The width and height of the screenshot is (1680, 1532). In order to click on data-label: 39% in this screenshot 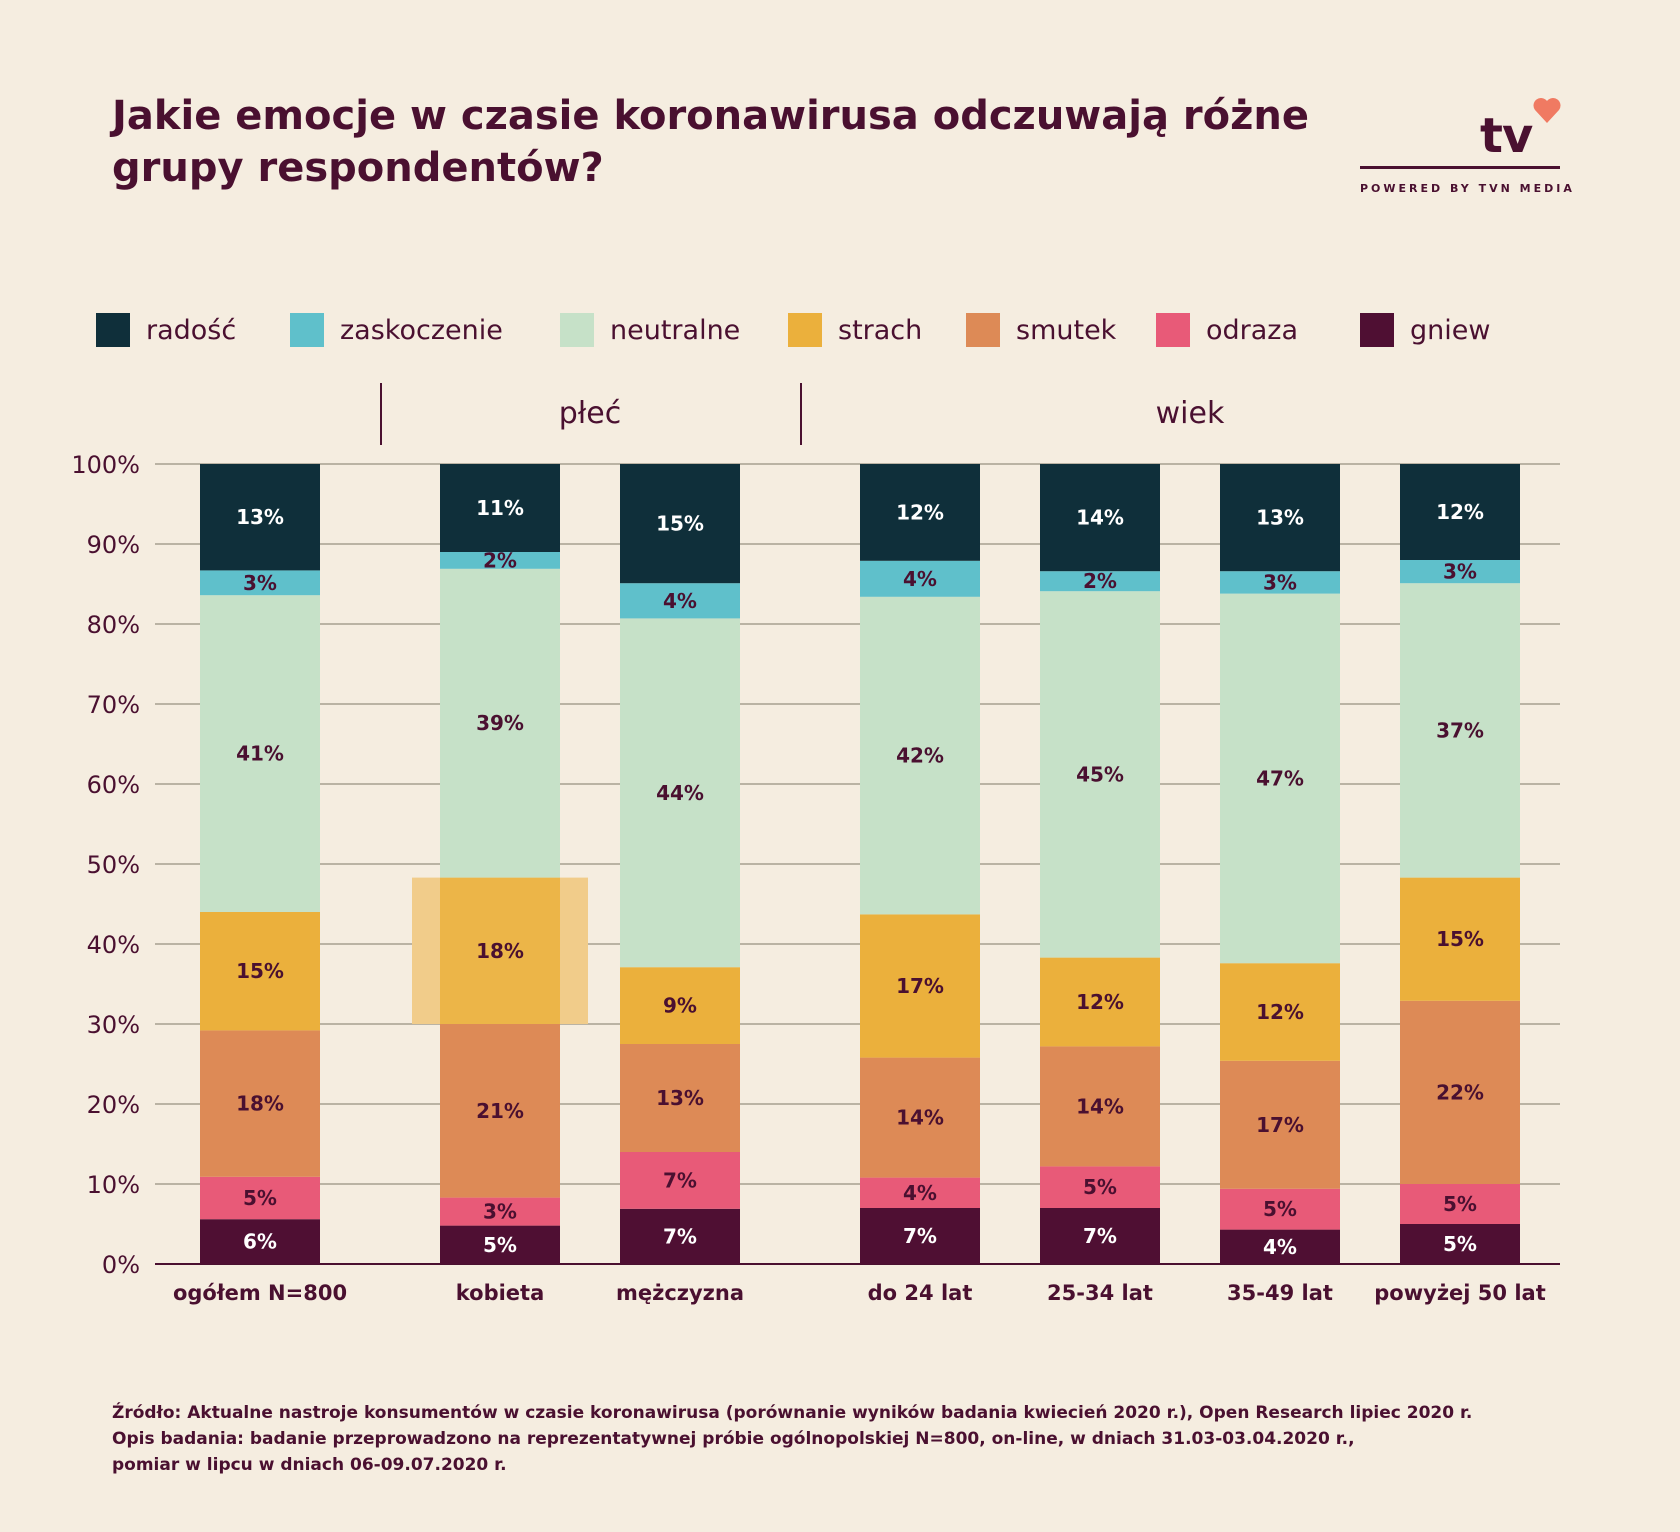, I will do `click(500, 723)`.